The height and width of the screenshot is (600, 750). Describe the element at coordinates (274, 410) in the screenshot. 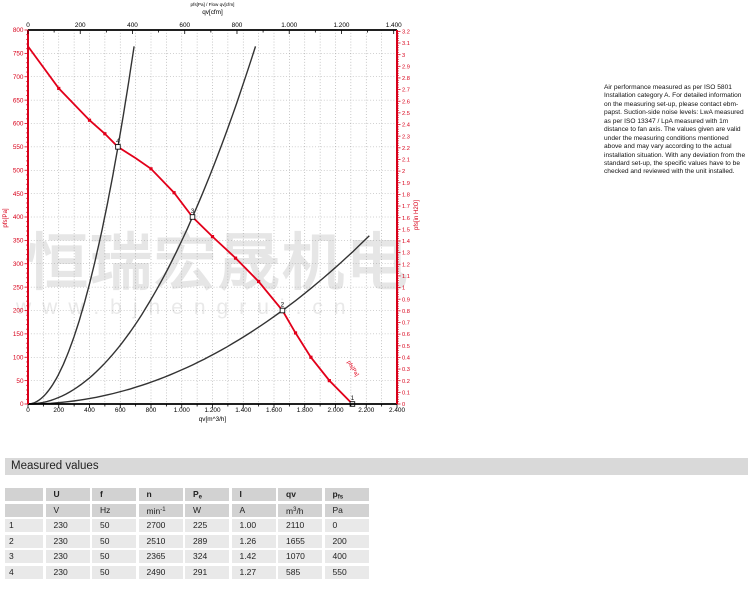

I see `svg-text: 1.600` at that location.